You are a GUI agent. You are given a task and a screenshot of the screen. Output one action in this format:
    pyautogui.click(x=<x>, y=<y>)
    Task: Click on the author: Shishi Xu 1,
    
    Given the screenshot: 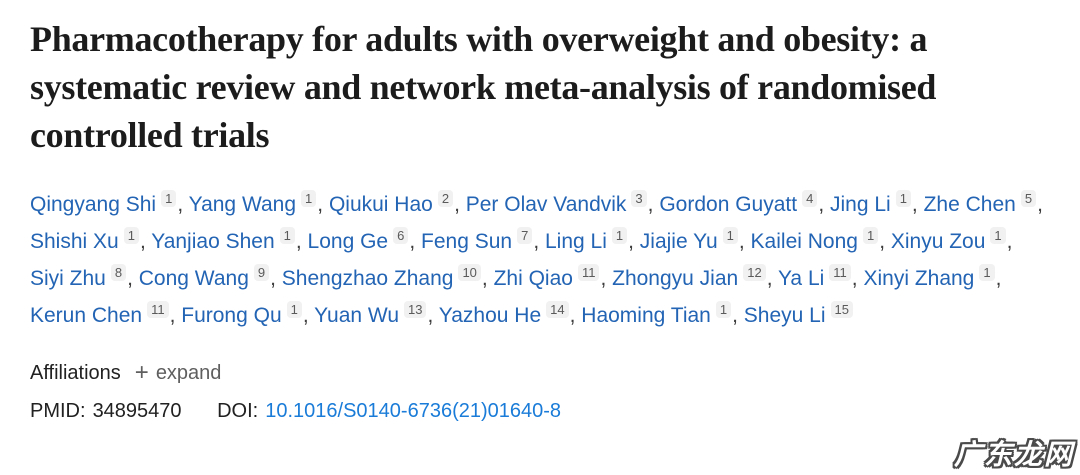 What is the action you would take?
    pyautogui.click(x=91, y=239)
    